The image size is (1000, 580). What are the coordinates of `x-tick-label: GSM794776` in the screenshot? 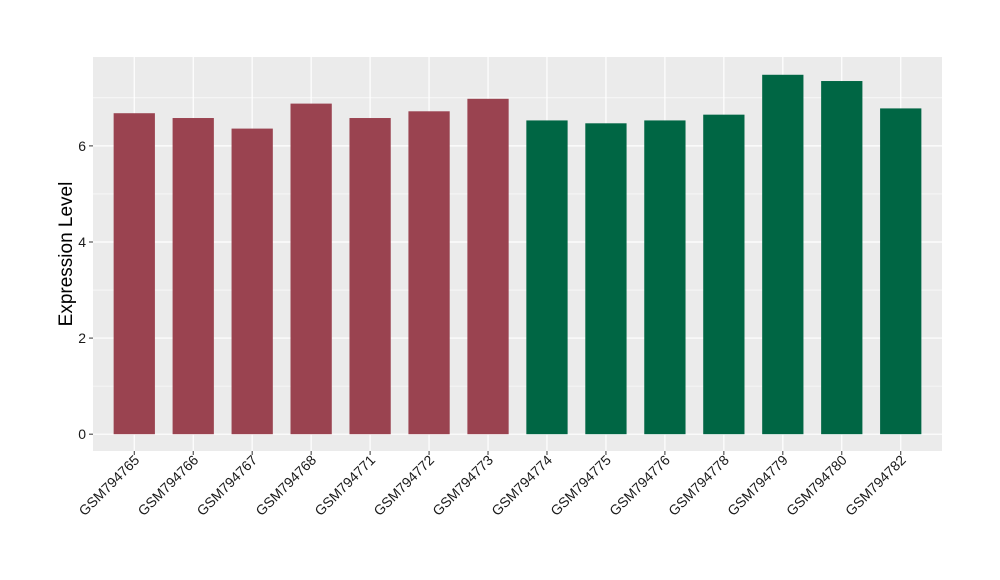 It's located at (639, 485).